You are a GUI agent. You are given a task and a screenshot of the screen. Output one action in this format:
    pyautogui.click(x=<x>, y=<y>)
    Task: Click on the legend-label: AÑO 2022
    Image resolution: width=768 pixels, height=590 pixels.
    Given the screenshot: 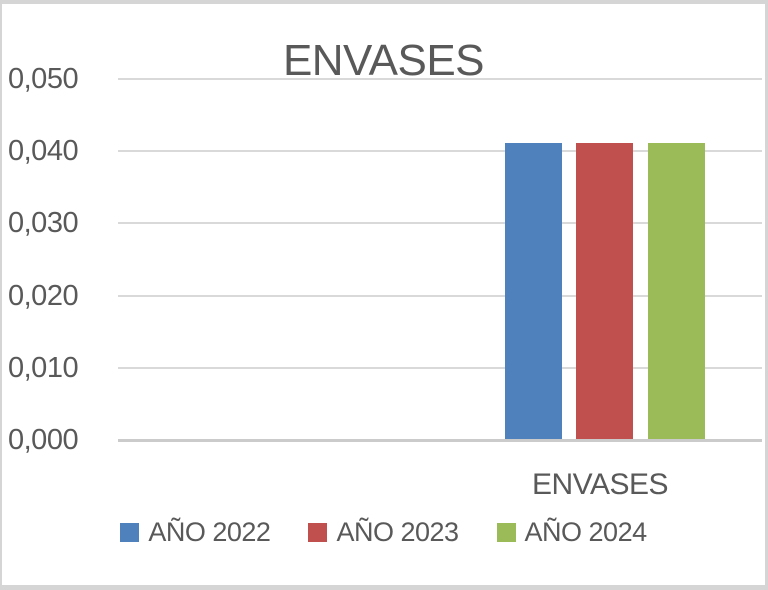 What is the action you would take?
    pyautogui.click(x=209, y=532)
    